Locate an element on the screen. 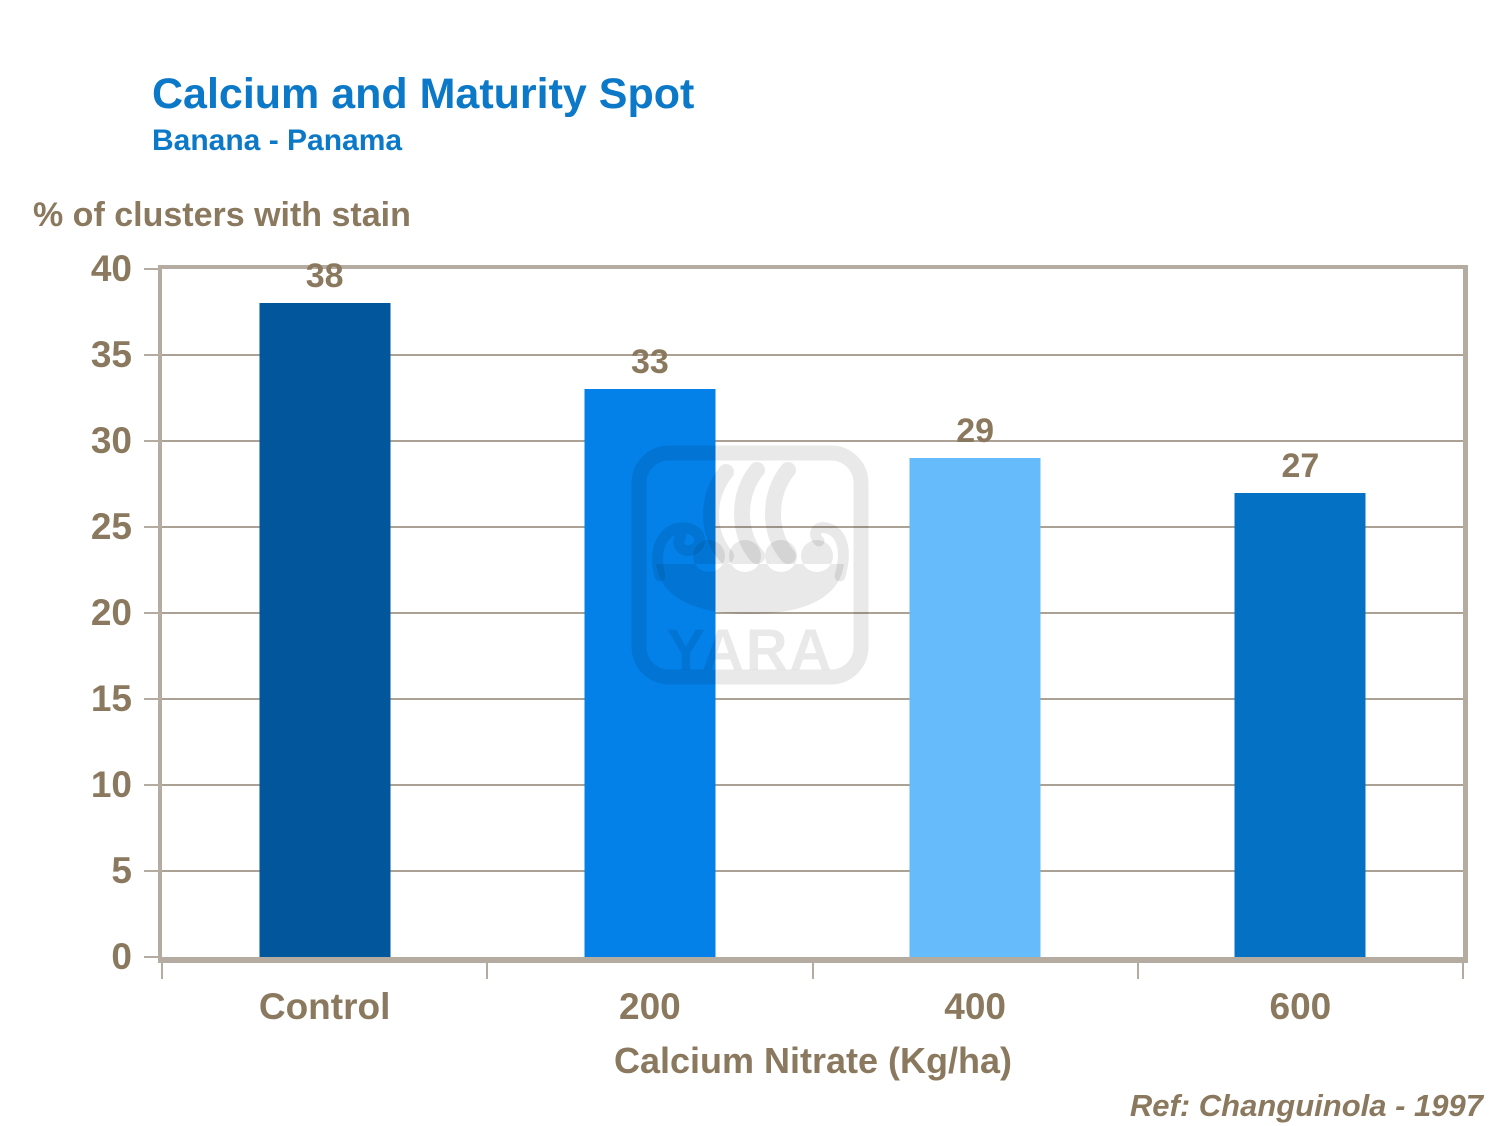  bar-slot-200: 33 is located at coordinates (649, 613).